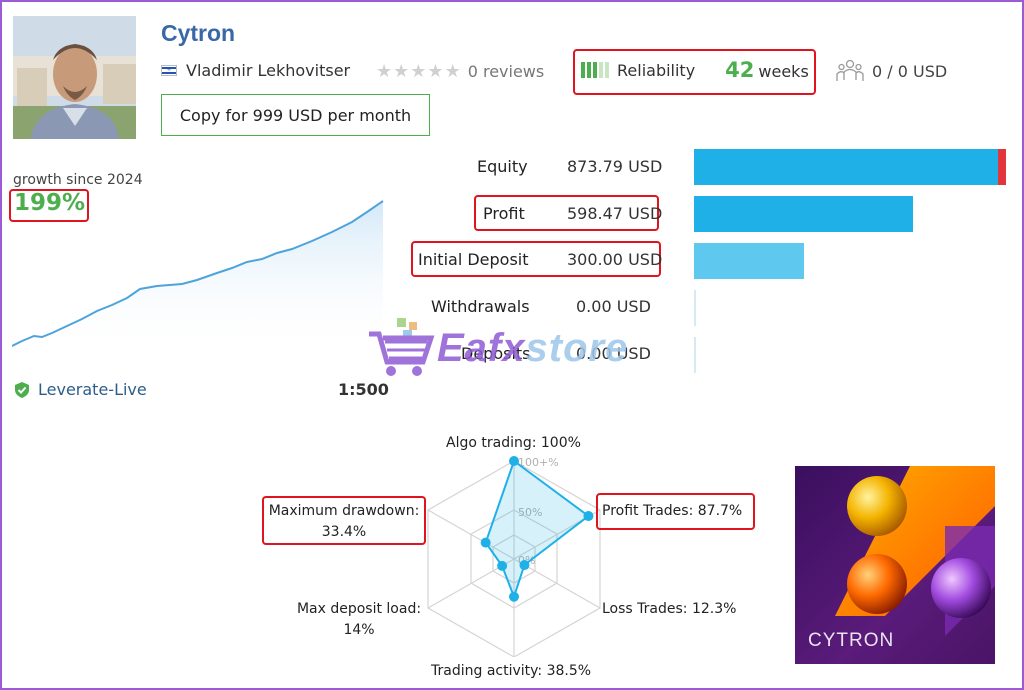  Describe the element at coordinates (92, 389) in the screenshot. I see `broker-name: Leverate-Live` at that location.